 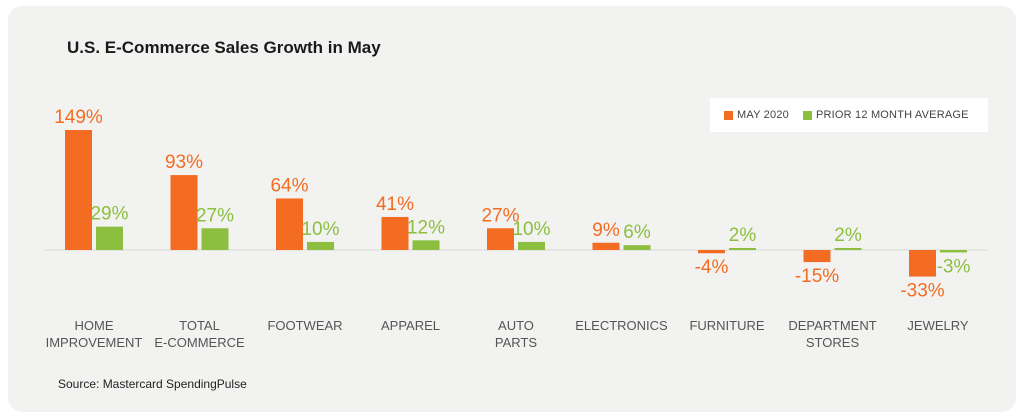 What do you see at coordinates (832, 334) in the screenshot?
I see `category-label-department-stores: DEPARTMENT STORES` at bounding box center [832, 334].